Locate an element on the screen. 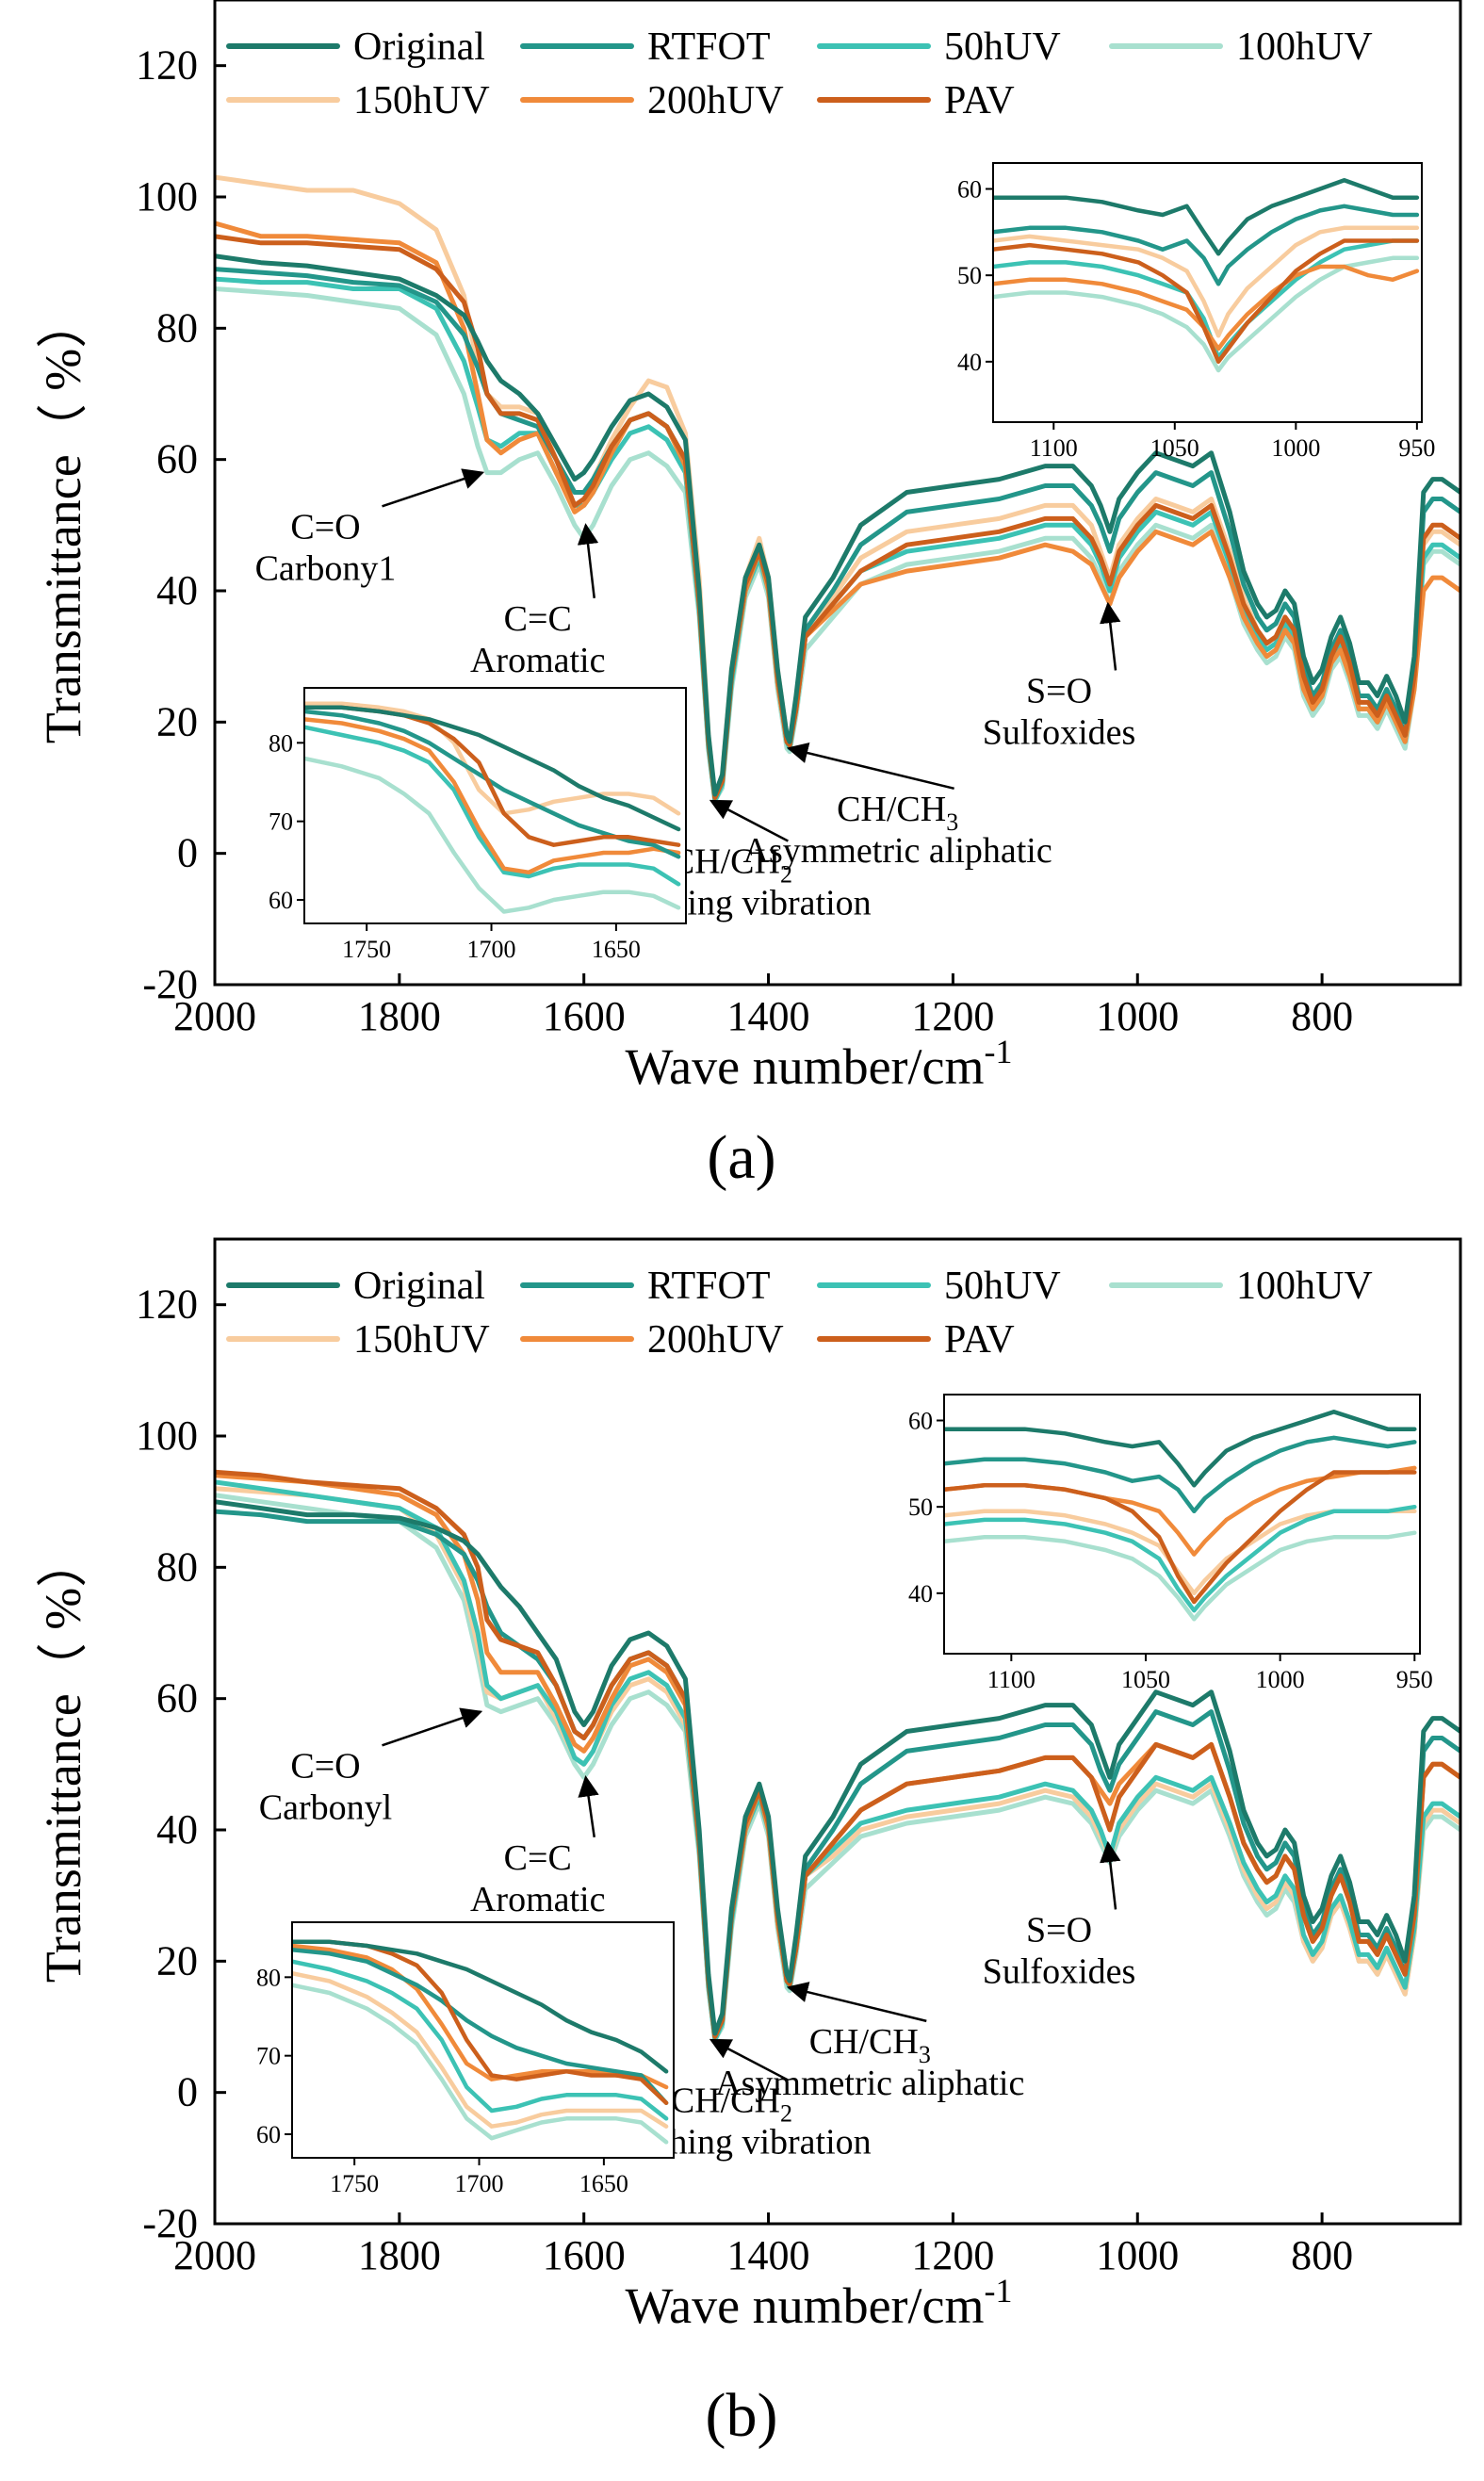 This screenshot has height=2481, width=1484. inset-top-right-a-series-200huv is located at coordinates (1206, 307).